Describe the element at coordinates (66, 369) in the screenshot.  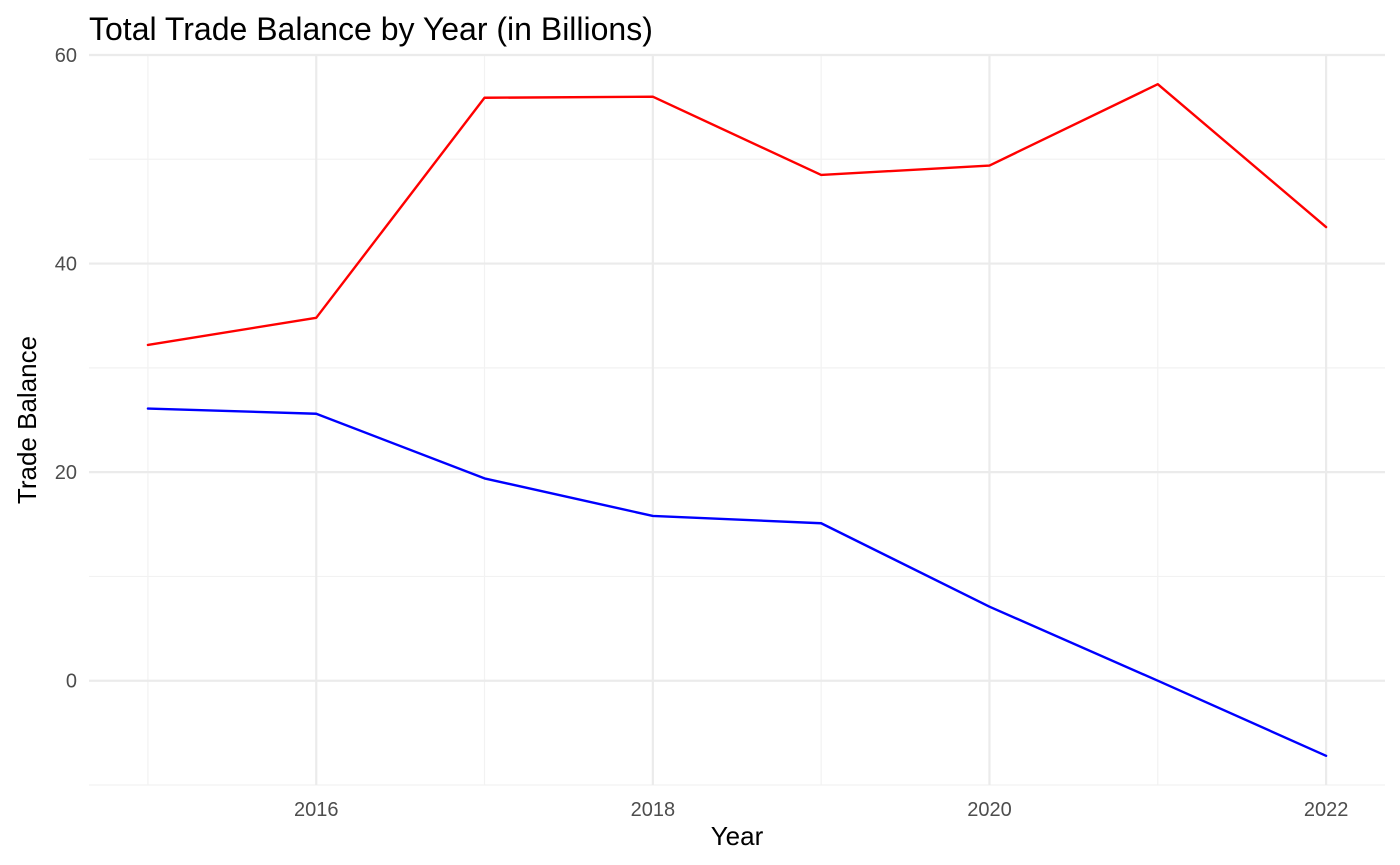
I see `y-axis-ticks: 0 20 40 60` at that location.